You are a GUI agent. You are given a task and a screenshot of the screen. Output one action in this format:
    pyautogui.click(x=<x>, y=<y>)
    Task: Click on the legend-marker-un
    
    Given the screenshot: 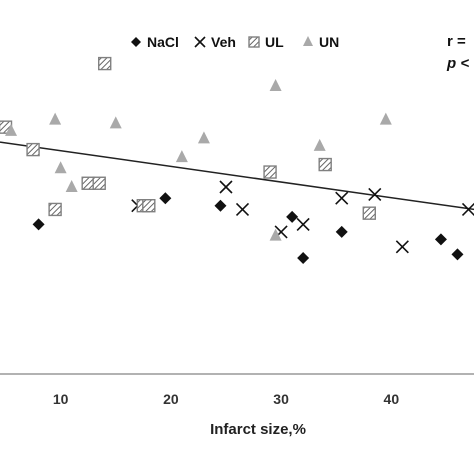 What is the action you would take?
    pyautogui.click(x=308, y=41)
    